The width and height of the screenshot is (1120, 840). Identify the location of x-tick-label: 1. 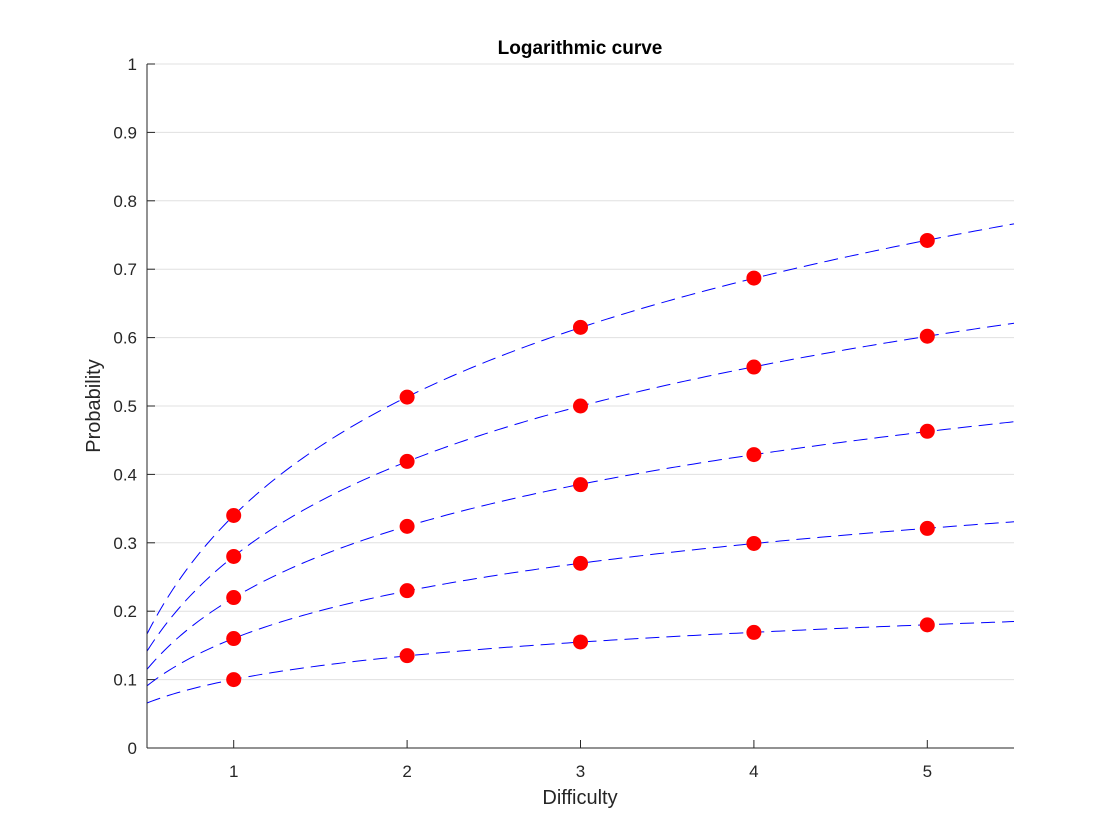
(233, 771).